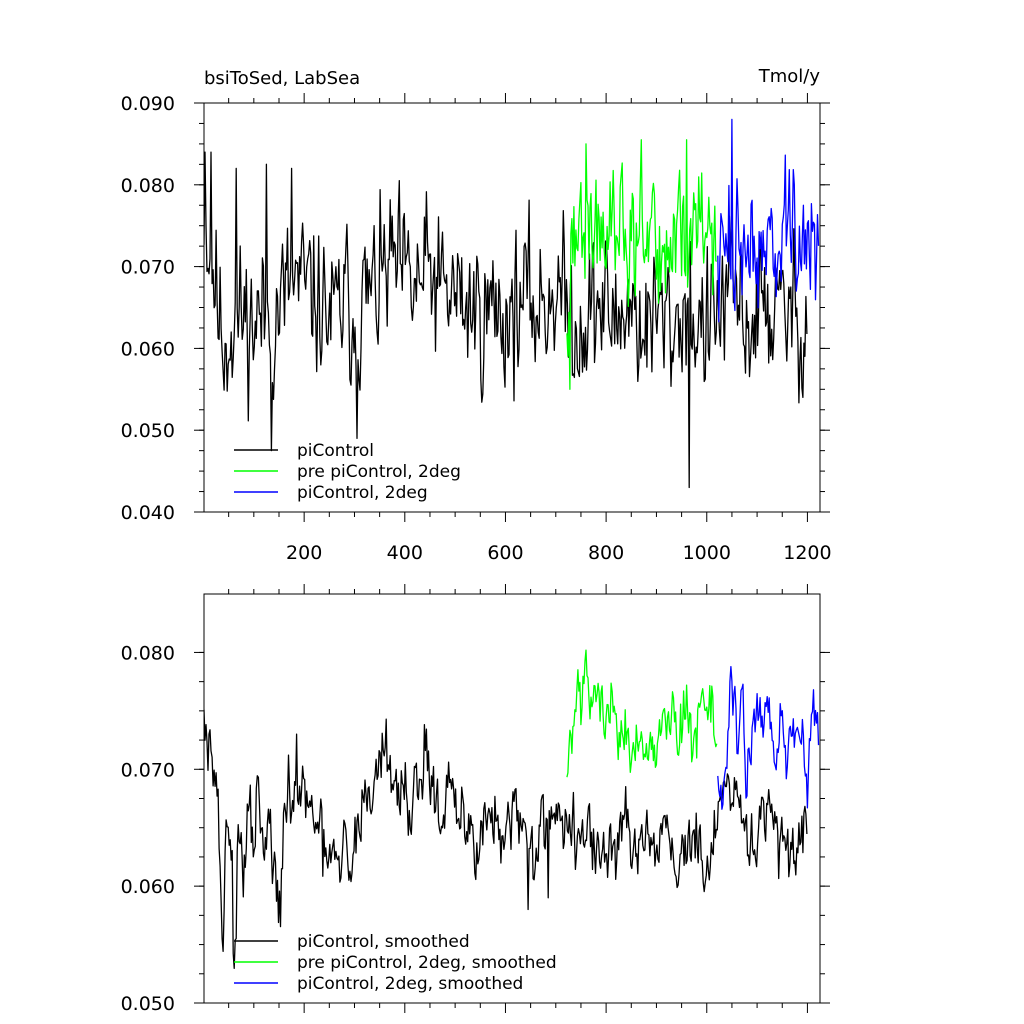 This screenshot has width=1024, height=1024. I want to click on x-tick-label: 1200, so click(807, 553).